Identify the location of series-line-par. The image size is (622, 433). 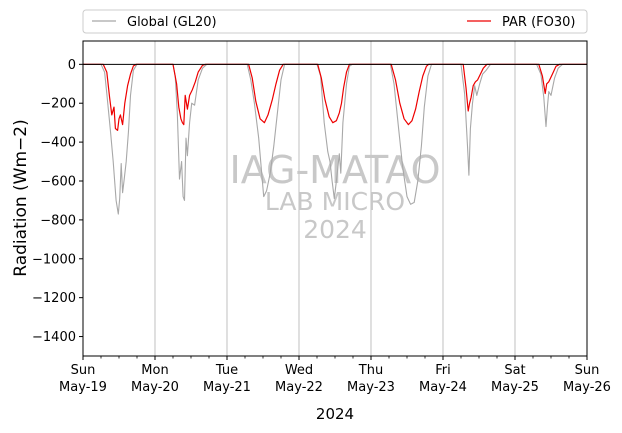
(335, 97).